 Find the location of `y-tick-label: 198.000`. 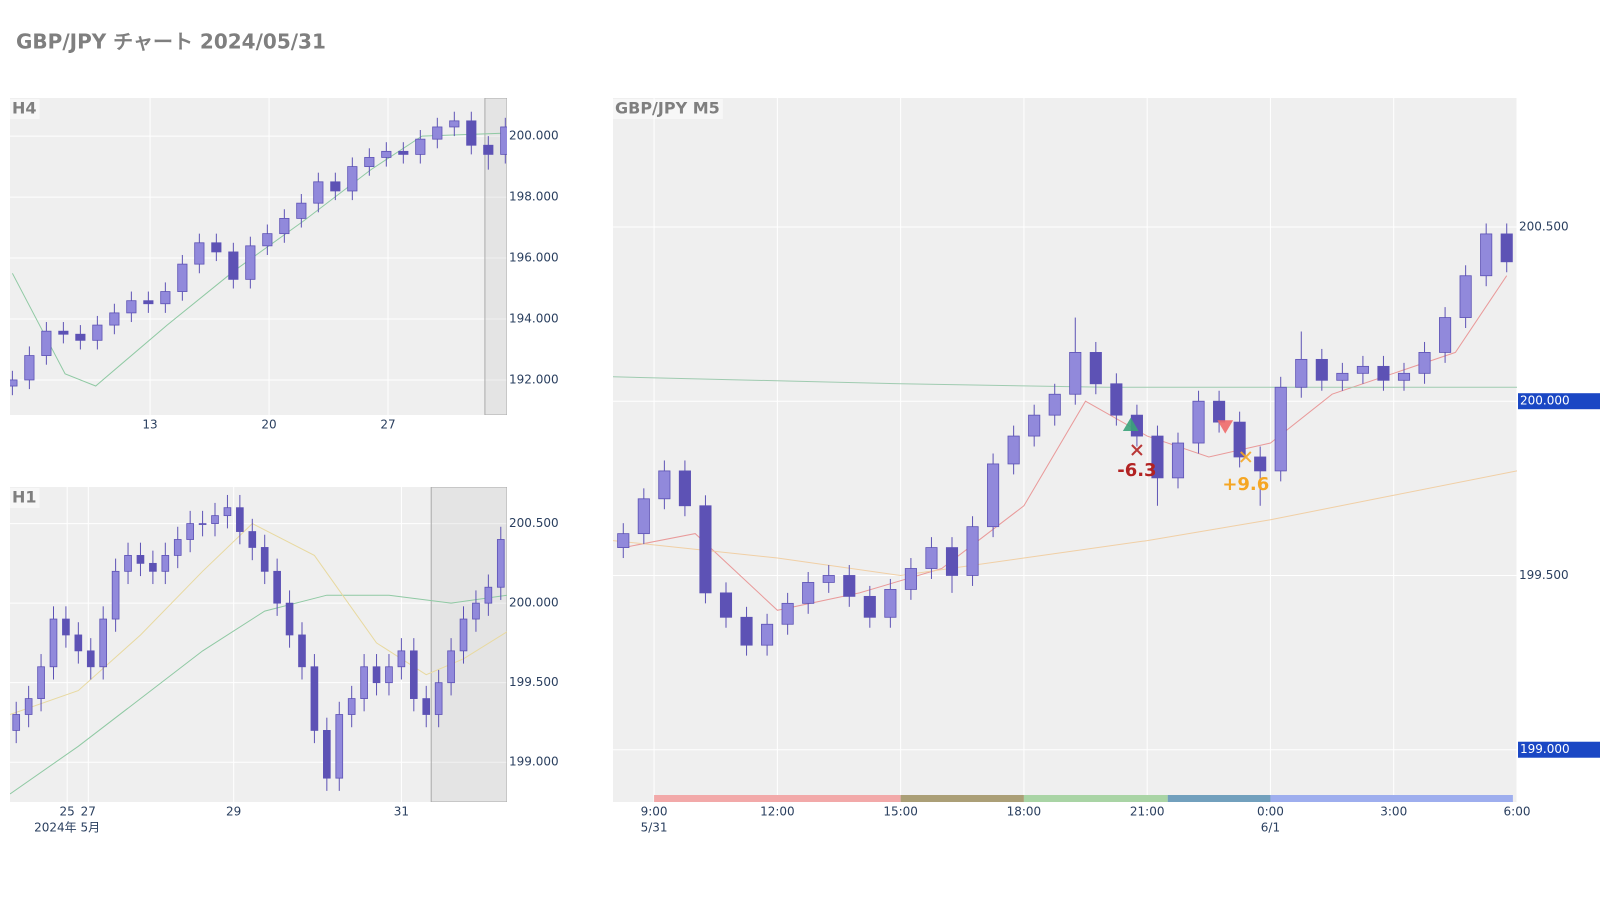

y-tick-label: 198.000 is located at coordinates (534, 197).